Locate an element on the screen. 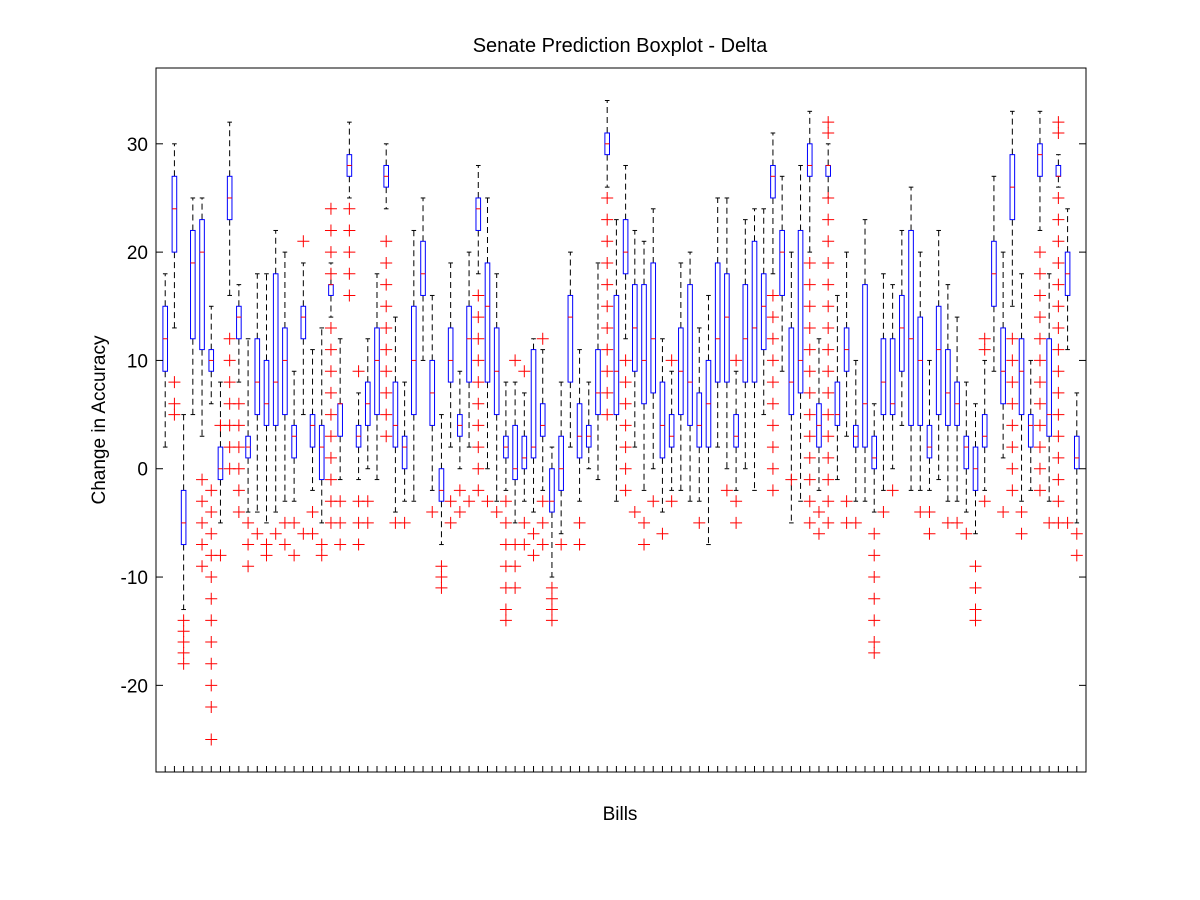  y-tick-label: -10 is located at coordinates (134, 578).